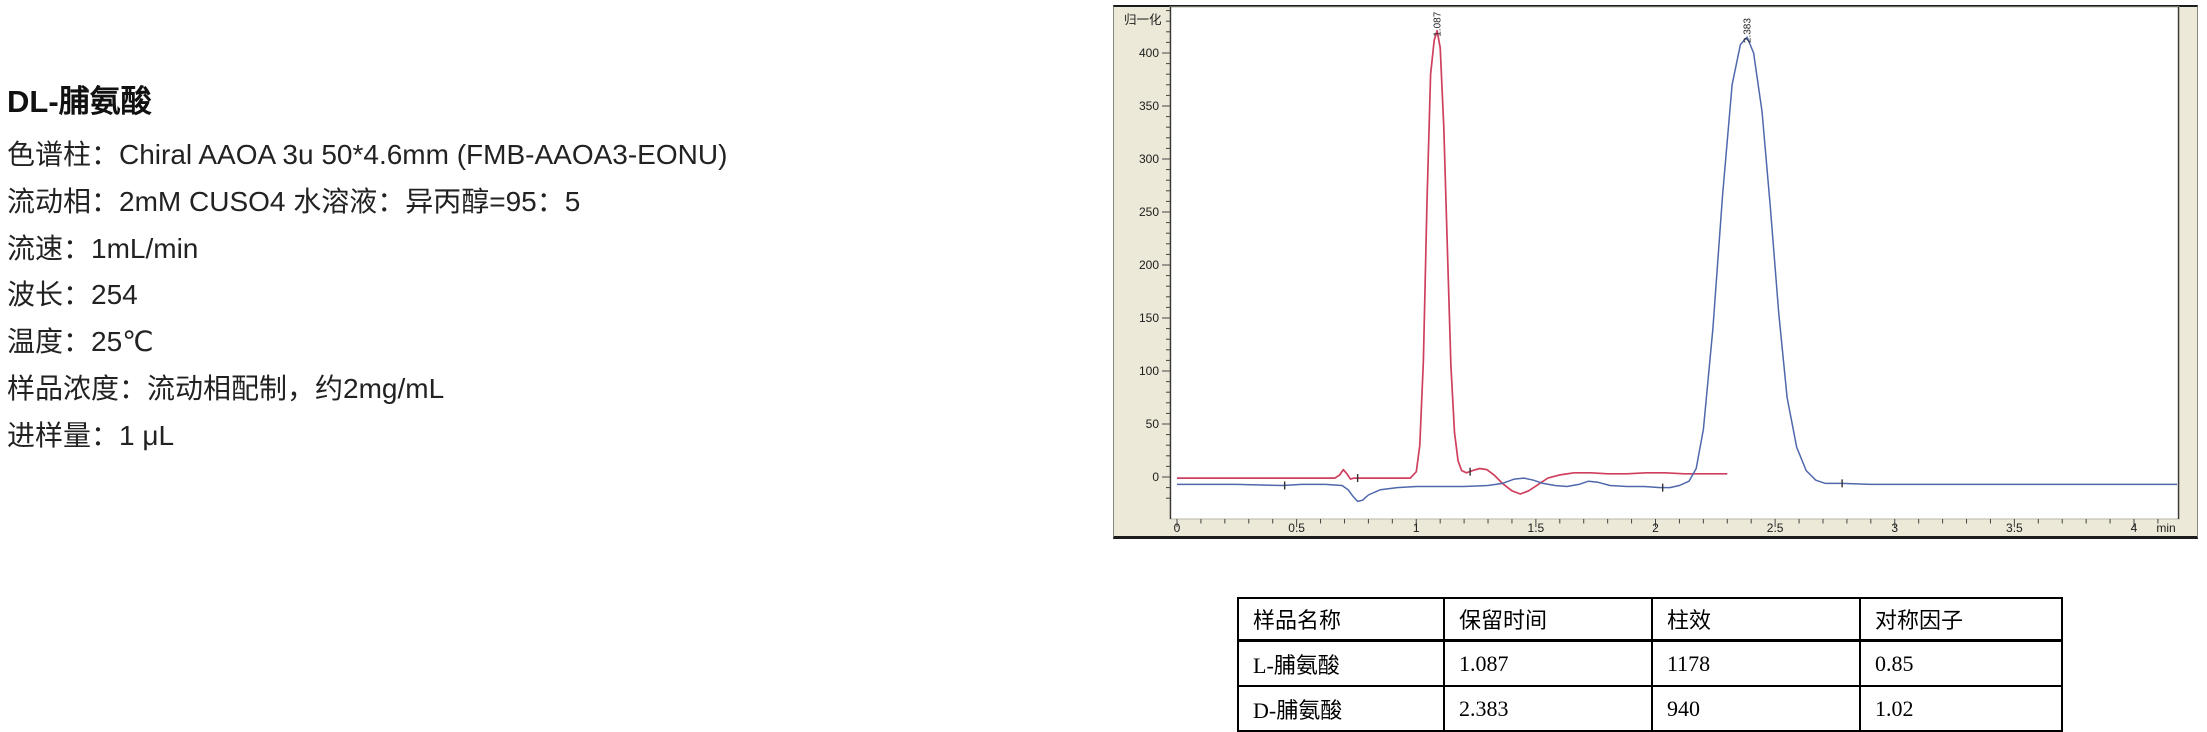 The image size is (2207, 732). Describe the element at coordinates (1756, 619) in the screenshot. I see `header-column-efficiency: 柱效` at that location.